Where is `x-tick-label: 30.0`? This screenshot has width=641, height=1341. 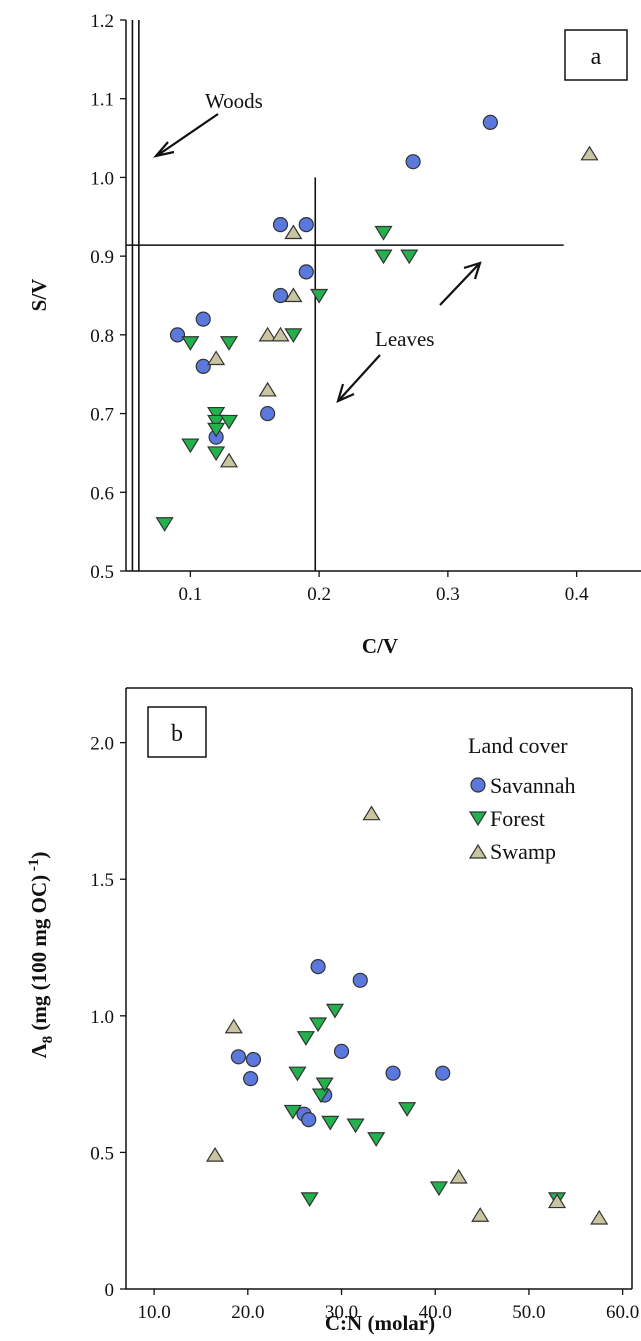
x-tick-label: 30.0 is located at coordinates (341, 1312).